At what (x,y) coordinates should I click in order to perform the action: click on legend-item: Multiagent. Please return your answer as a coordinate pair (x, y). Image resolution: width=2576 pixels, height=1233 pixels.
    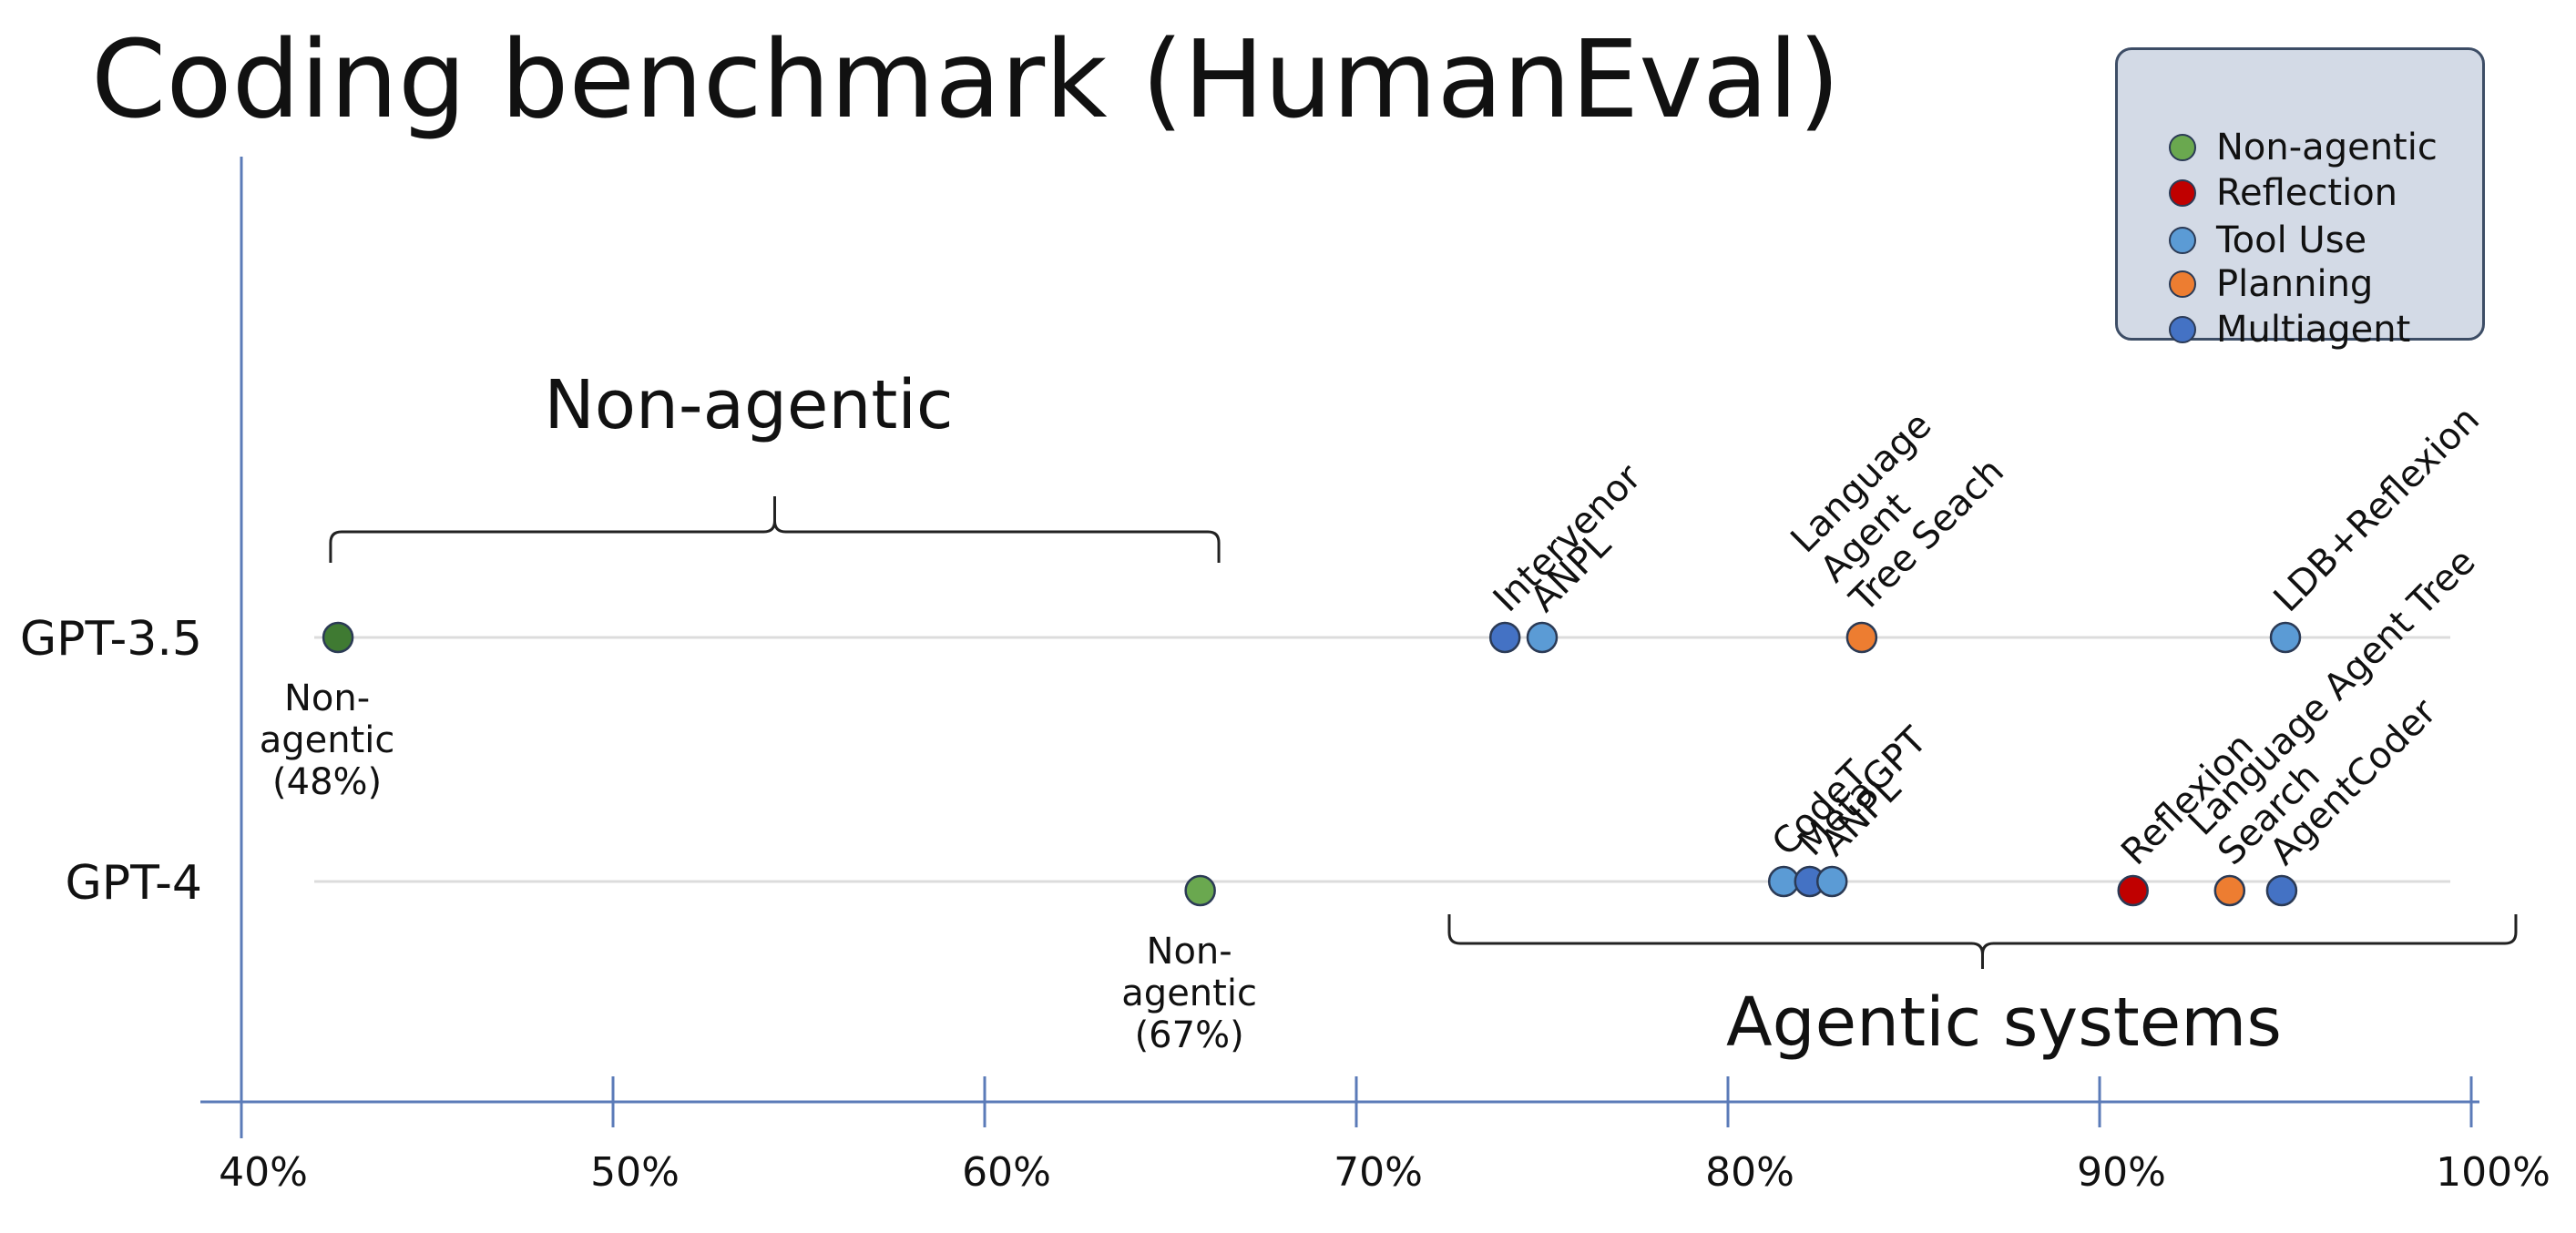
    Looking at the image, I should click on (2289, 330).